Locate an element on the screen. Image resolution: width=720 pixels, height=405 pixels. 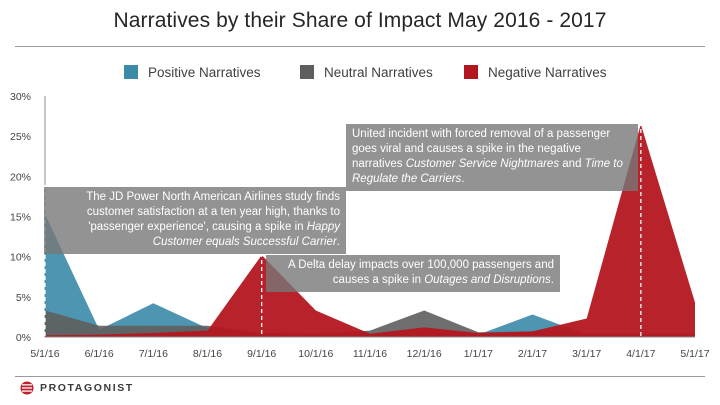
legend-label-neutral: Neutral Narratives is located at coordinates (378, 72).